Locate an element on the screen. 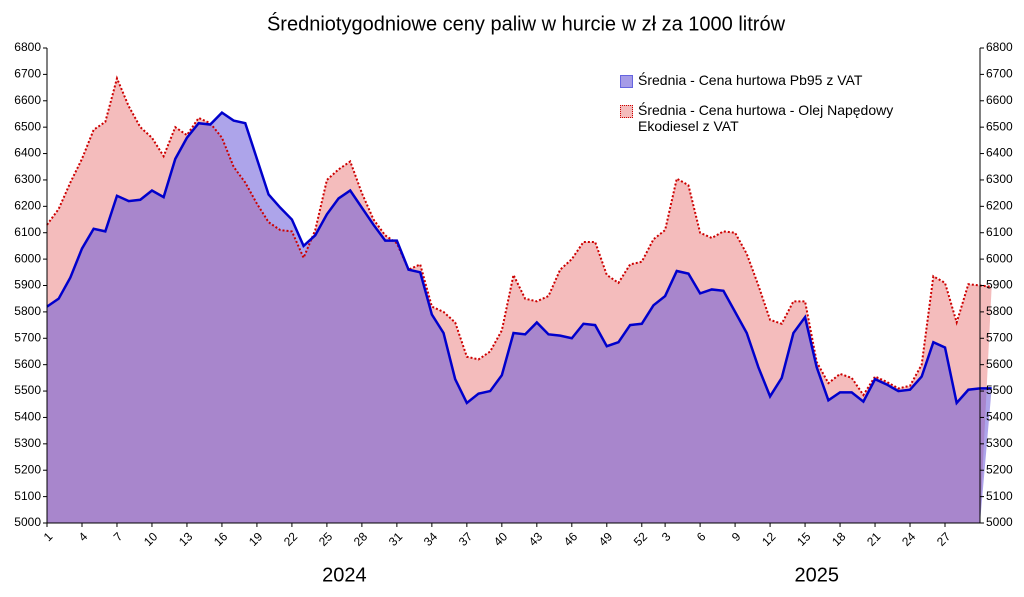 This screenshot has height=597, width=1024. x-tick-label: 34 is located at coordinates (431, 539).